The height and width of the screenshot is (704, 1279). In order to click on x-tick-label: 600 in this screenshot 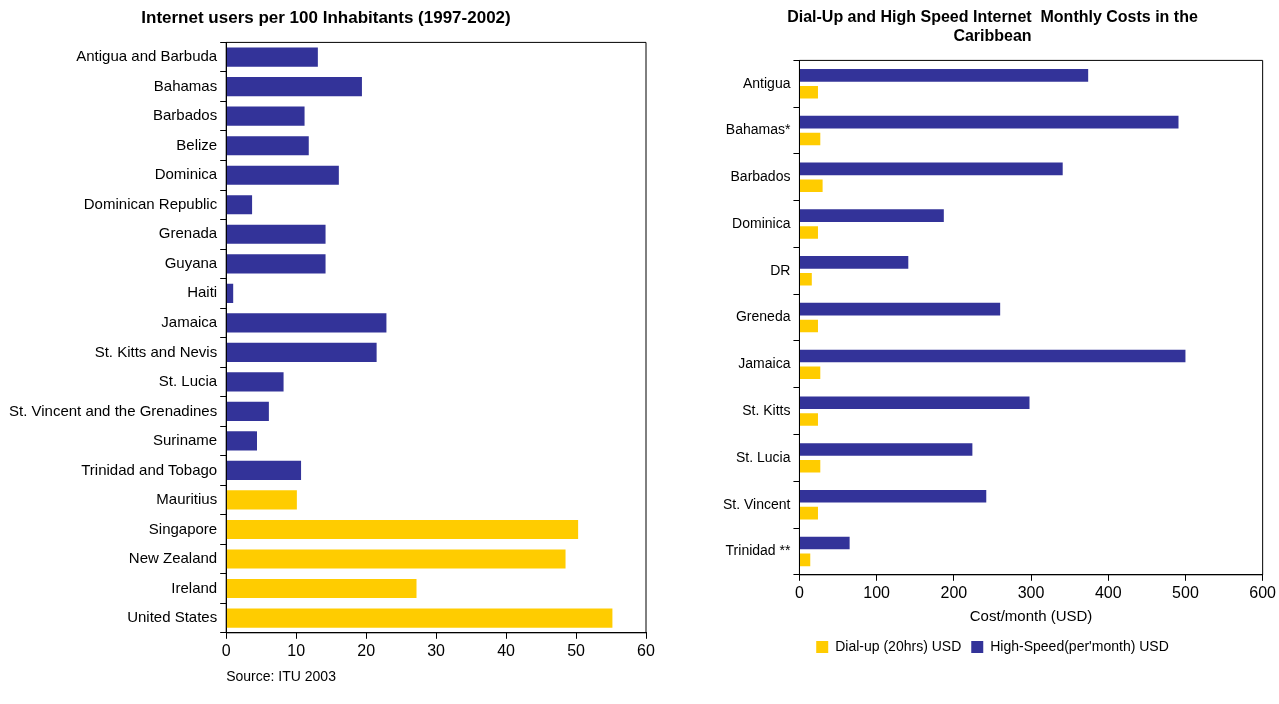, I will do `click(1263, 592)`.